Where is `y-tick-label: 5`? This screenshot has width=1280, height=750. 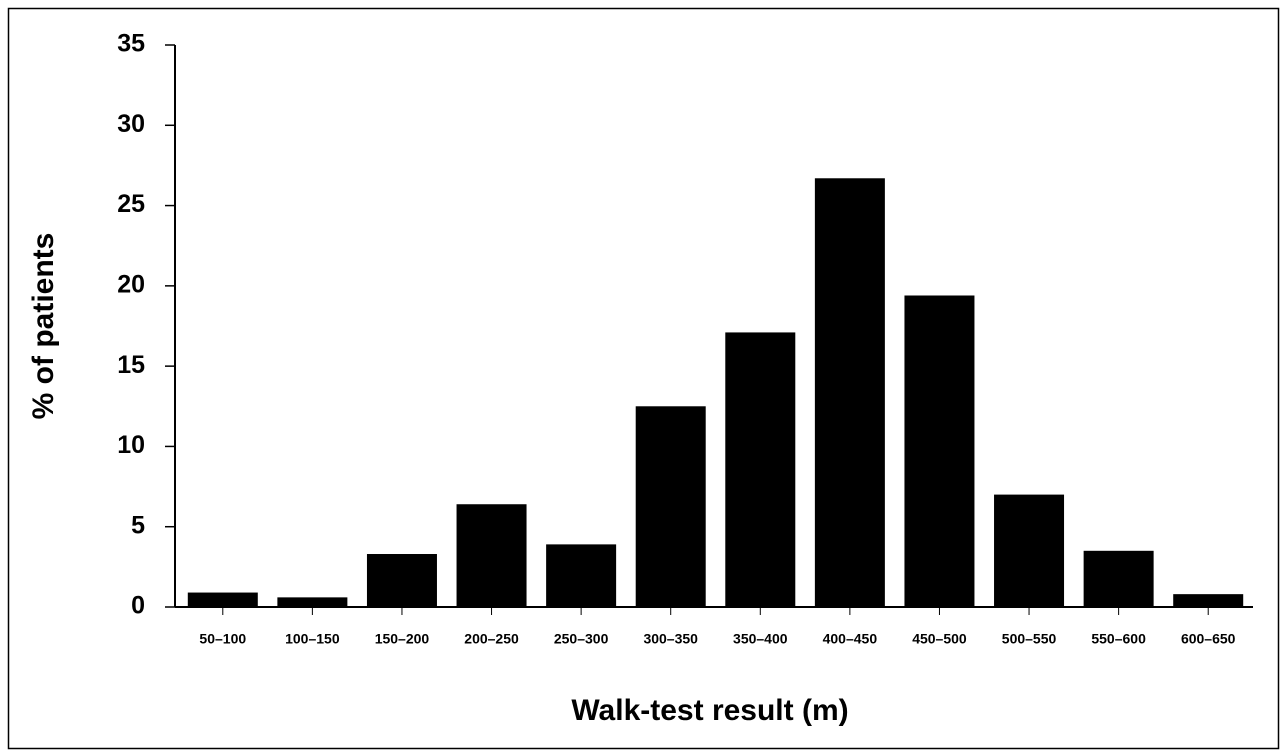
y-tick-label: 5 is located at coordinates (138, 525).